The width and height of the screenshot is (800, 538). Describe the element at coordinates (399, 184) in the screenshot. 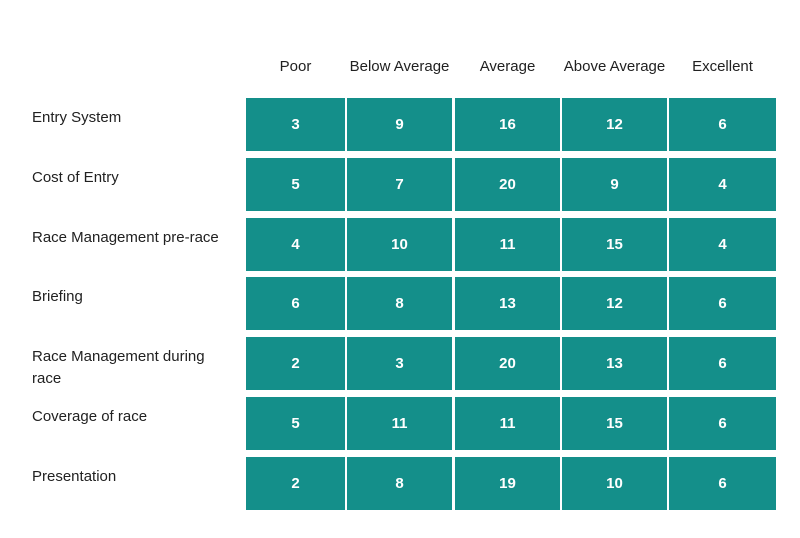

I see `table-cell: 7` at that location.